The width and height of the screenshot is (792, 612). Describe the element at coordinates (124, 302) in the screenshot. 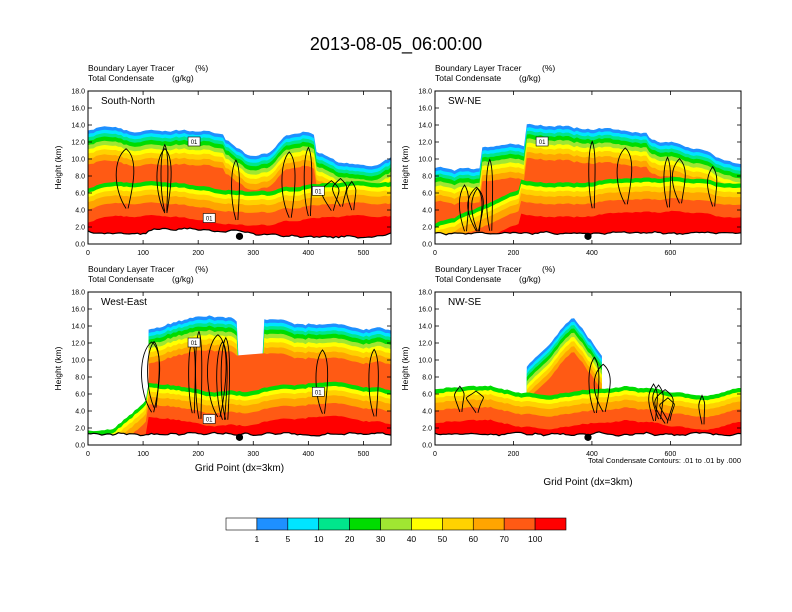

I see `panel-label: West-East` at that location.